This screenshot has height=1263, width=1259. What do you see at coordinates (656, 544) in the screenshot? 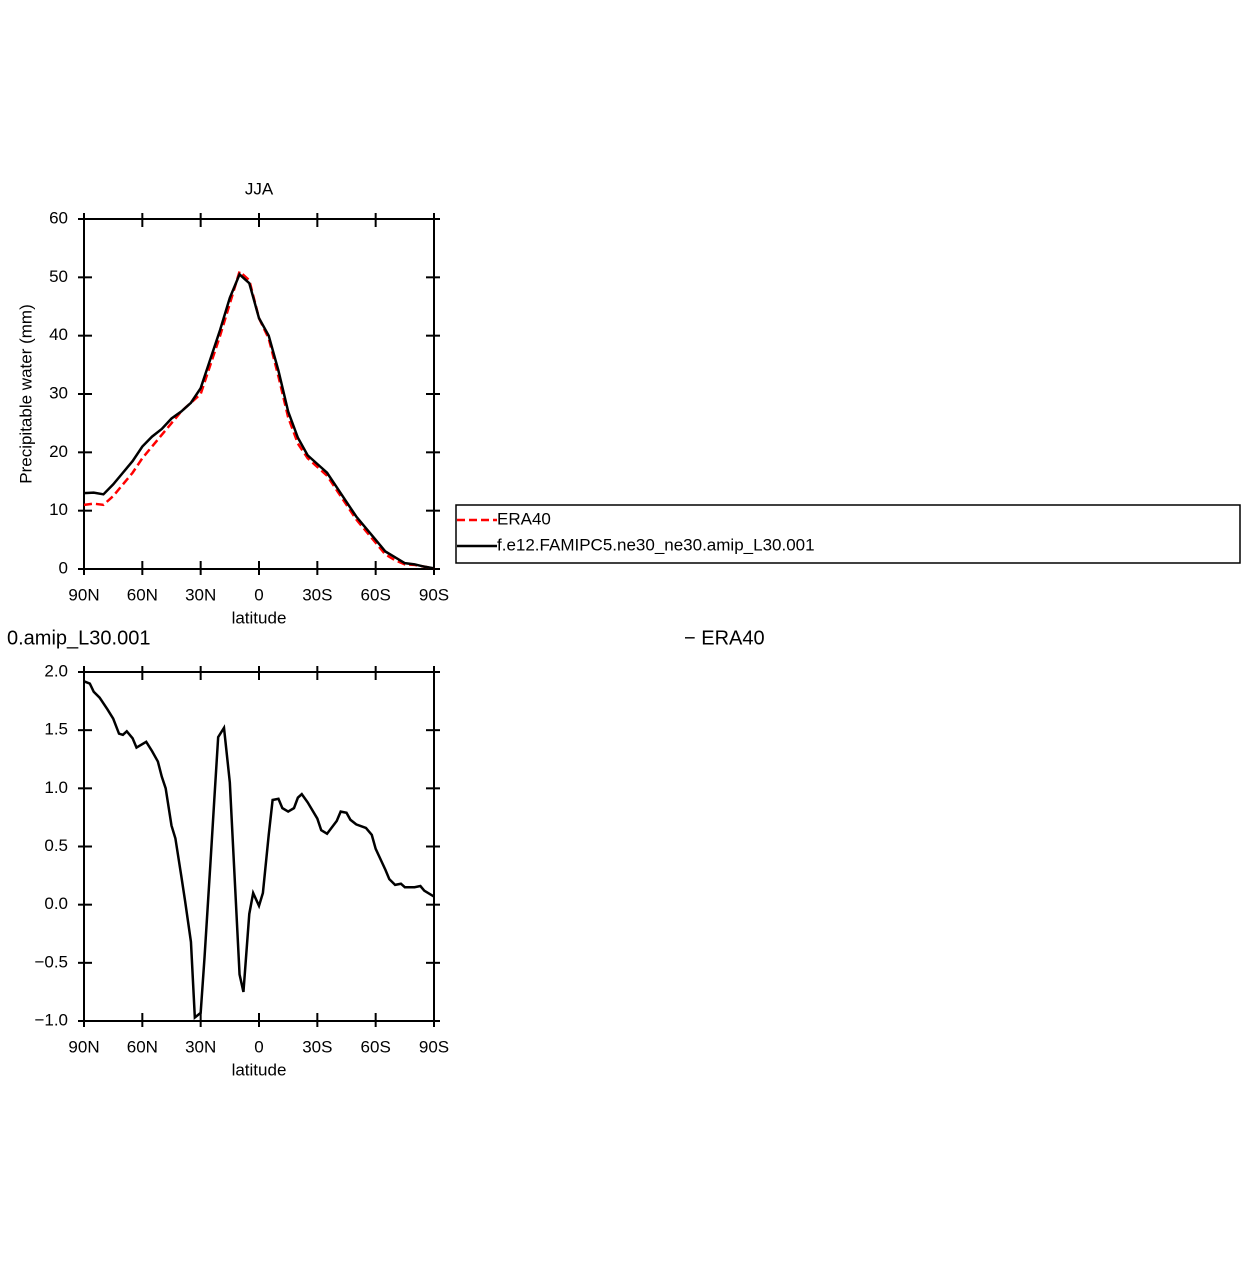
I see `legend-label: f.e12.FAMIPC5.ne30_ne30.amip_L30.001` at bounding box center [656, 544].